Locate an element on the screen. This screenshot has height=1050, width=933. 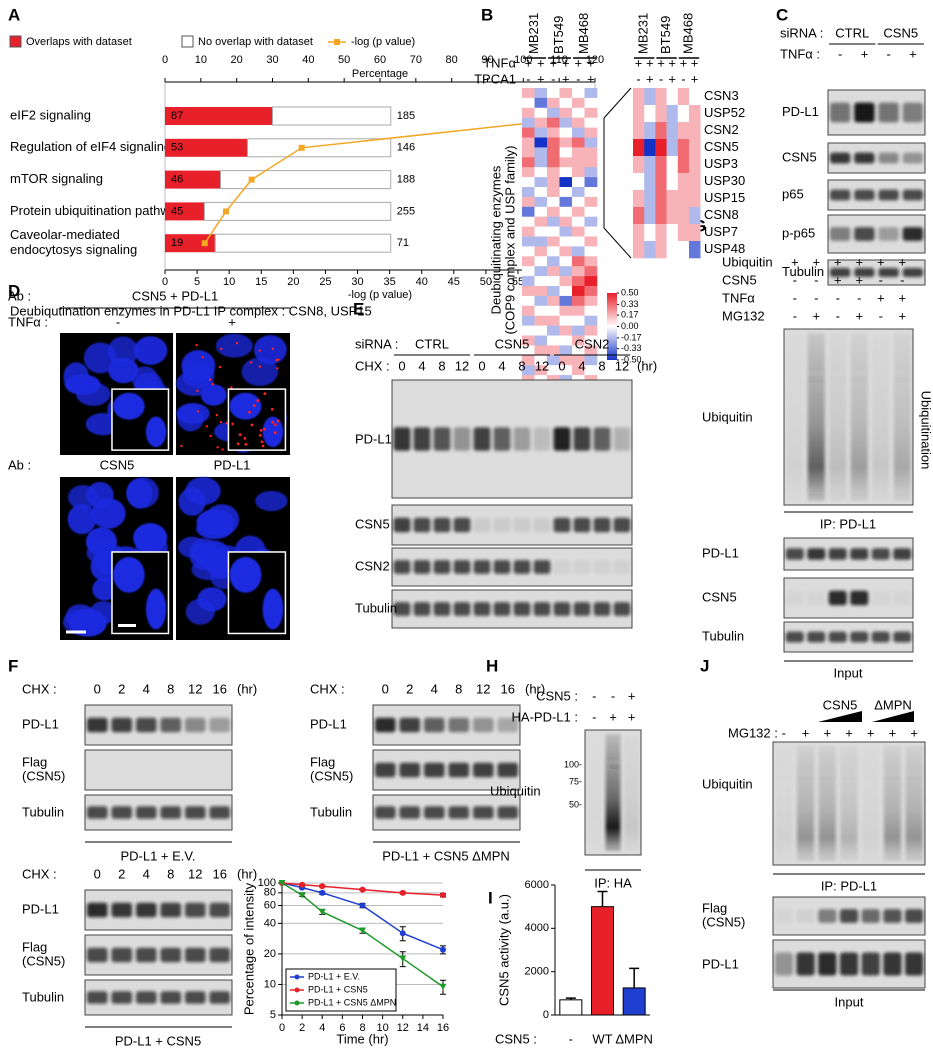
row-label: Flag is located at coordinates (34, 761).